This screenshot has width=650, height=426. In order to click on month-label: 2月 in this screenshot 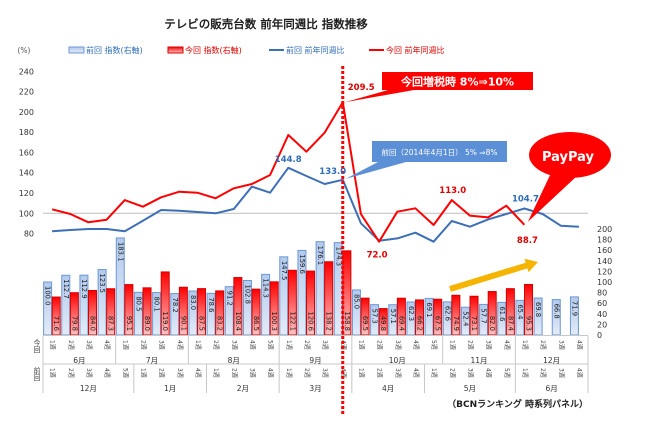, I will do `click(243, 388)`.